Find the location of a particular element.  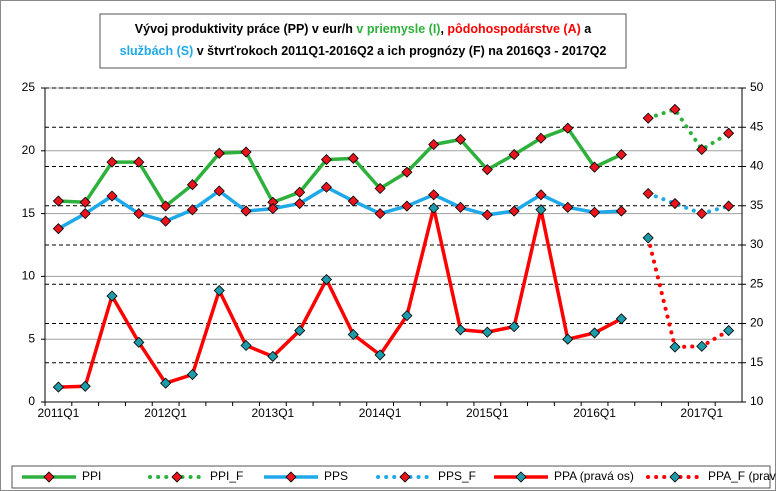

legend-label: PPA_F (pravá os) is located at coordinates (742, 476).